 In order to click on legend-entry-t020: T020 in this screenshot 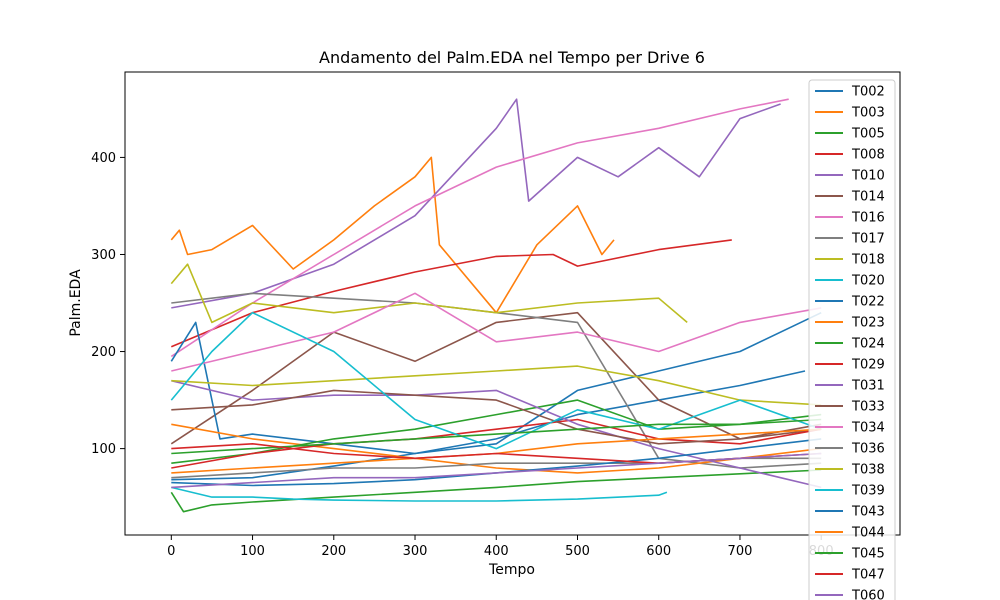, I will do `click(868, 281)`.